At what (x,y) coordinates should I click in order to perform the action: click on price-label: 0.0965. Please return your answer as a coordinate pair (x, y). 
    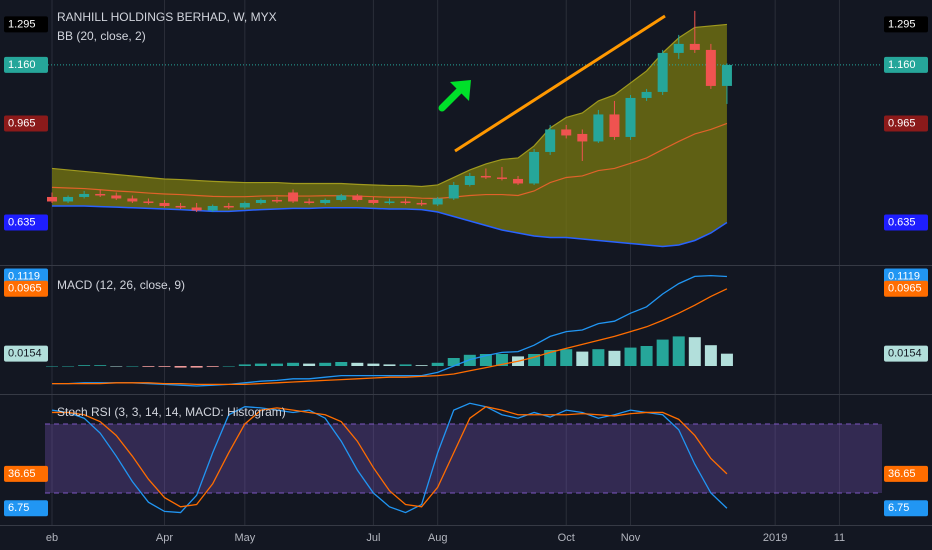
    Looking at the image, I should click on (905, 289).